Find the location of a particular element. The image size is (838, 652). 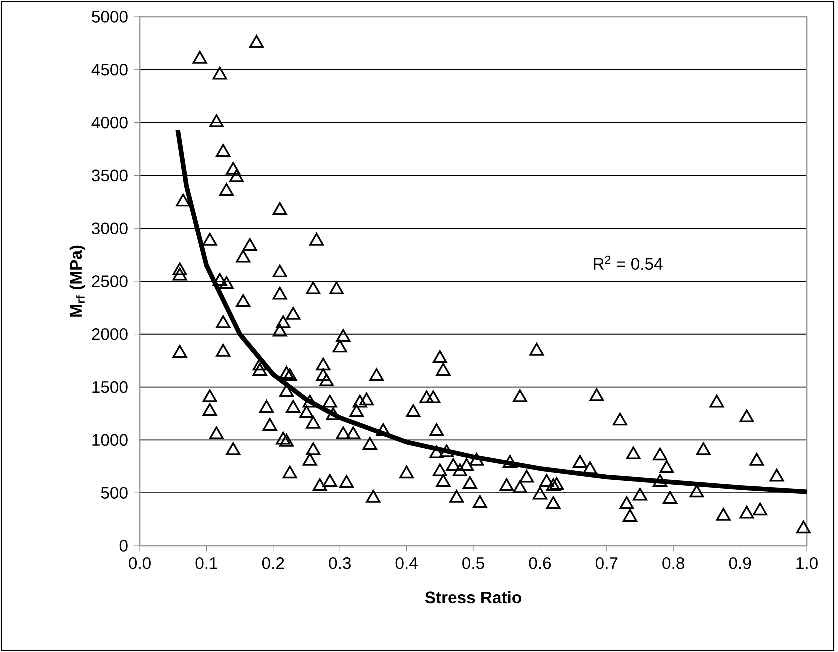

y-tick-label: 5000 is located at coordinates (110, 17).